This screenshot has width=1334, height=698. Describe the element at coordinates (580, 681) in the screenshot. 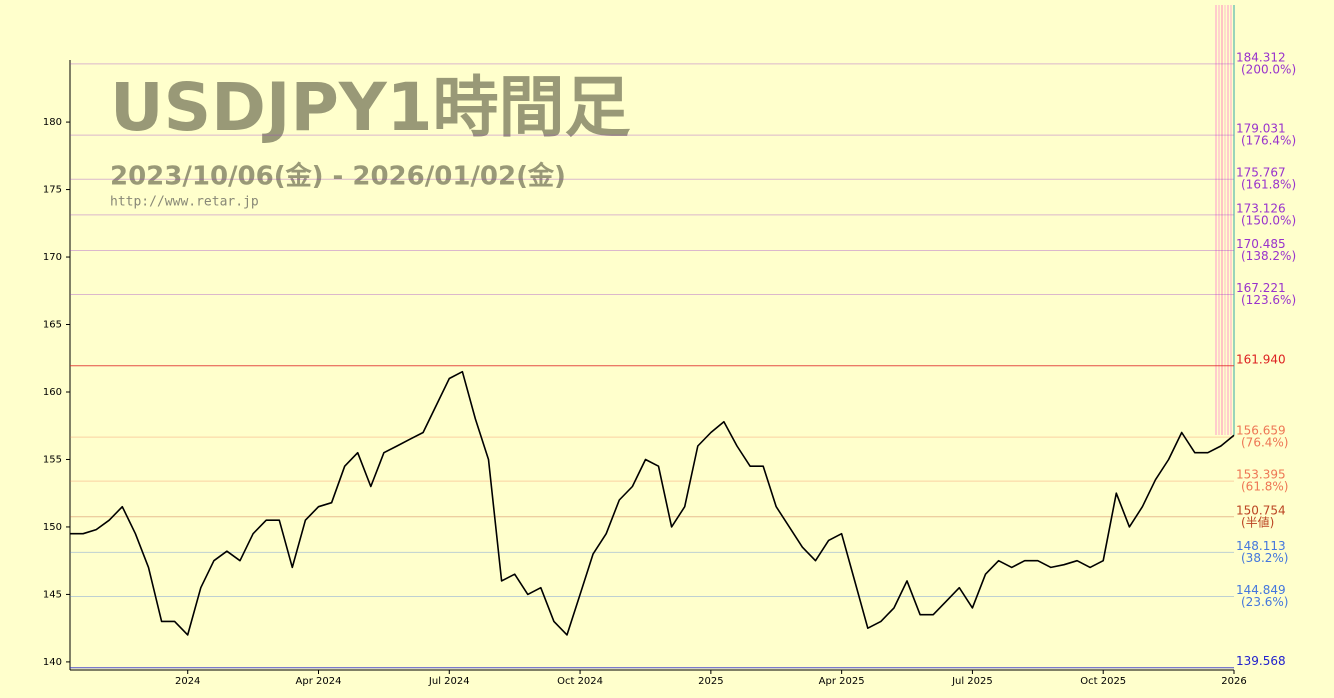

I see `x-tick-label: Oct 2024` at that location.